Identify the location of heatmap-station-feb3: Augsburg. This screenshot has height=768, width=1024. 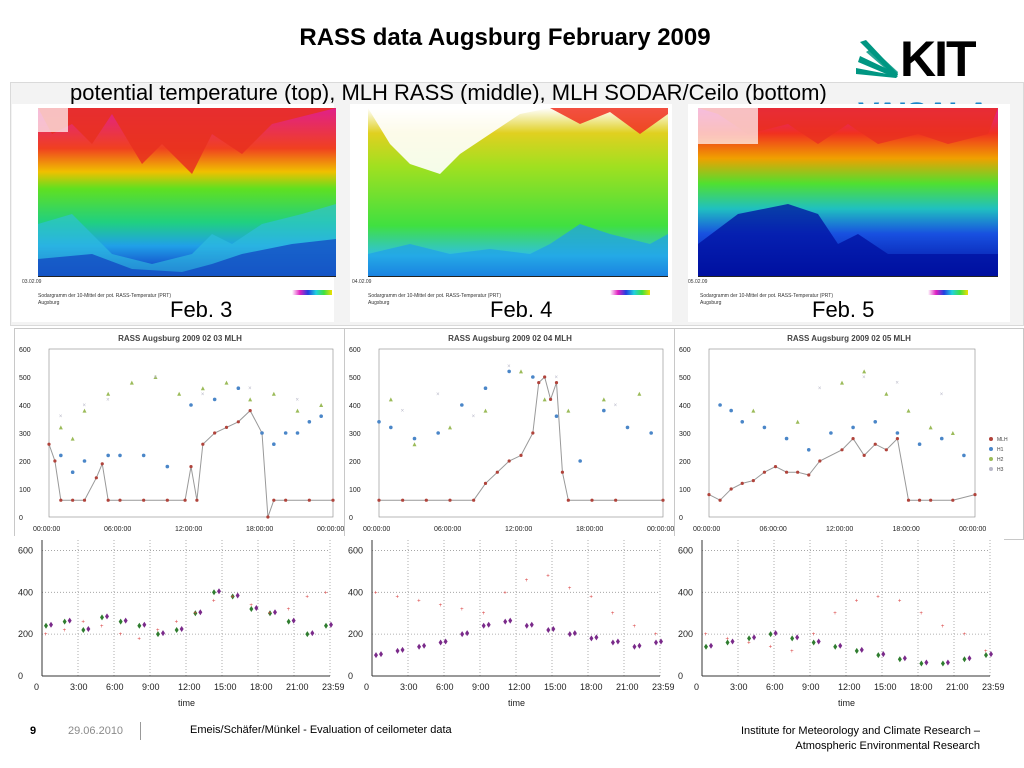
(49, 303).